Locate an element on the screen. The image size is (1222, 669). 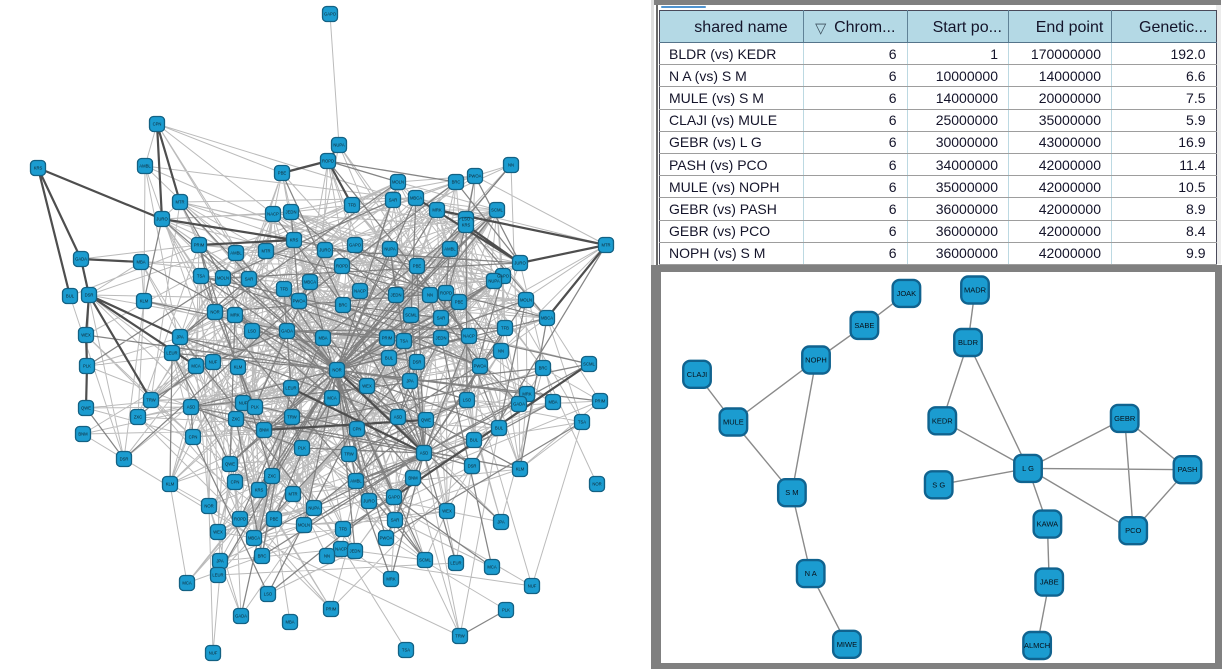
svg-text: ALMCH is located at coordinates (1037, 645).